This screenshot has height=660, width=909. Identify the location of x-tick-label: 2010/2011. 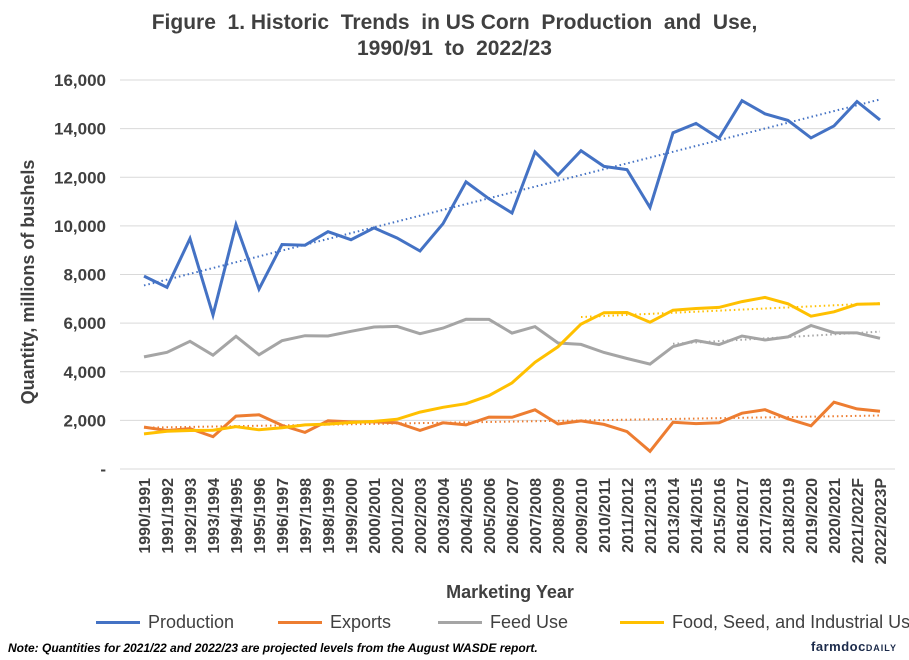
(605, 515).